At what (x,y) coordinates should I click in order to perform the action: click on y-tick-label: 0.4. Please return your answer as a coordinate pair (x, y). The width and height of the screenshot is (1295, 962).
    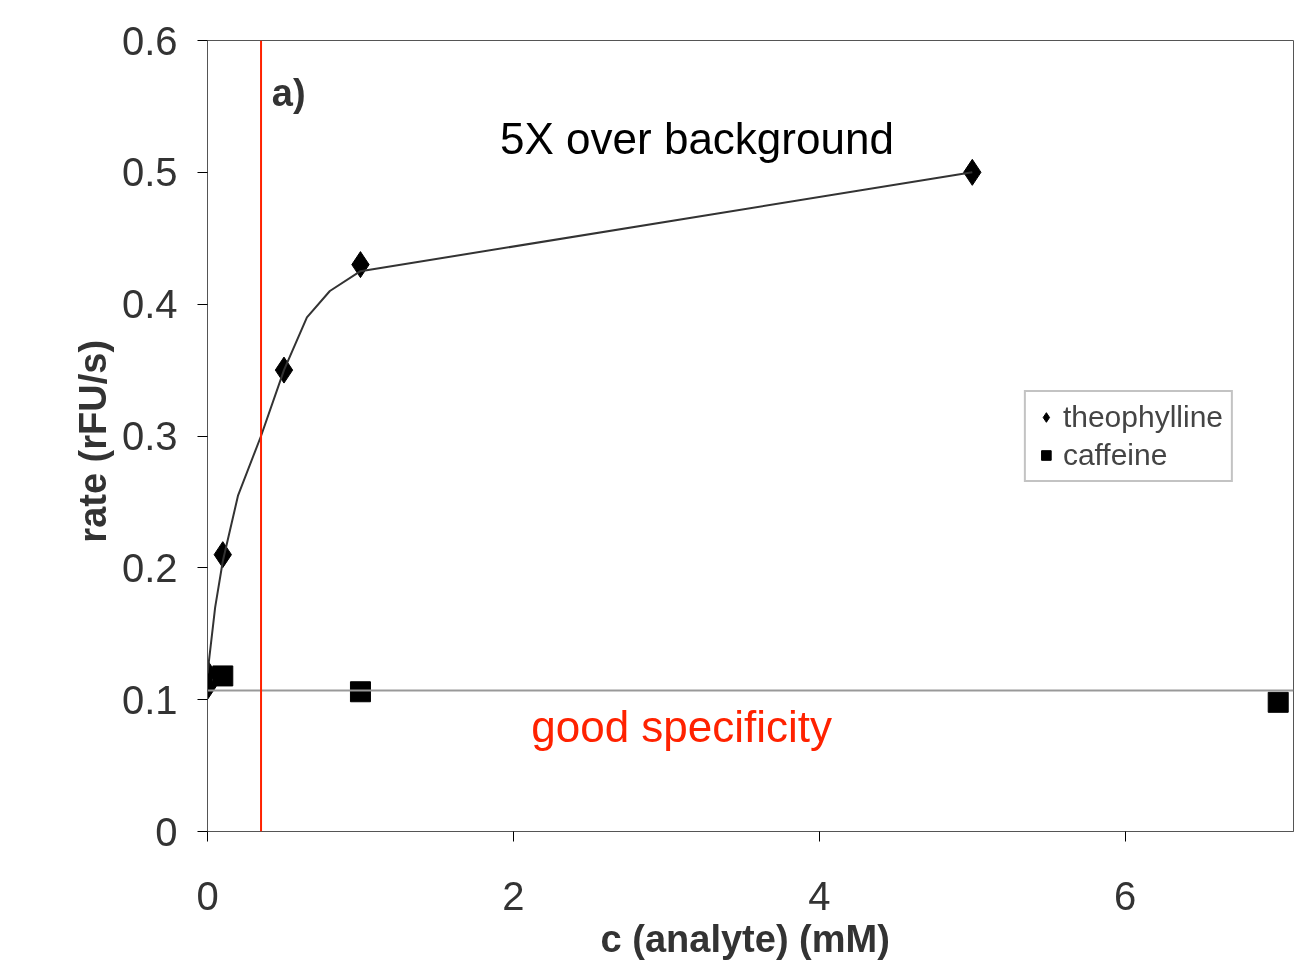
    Looking at the image, I should click on (149, 304).